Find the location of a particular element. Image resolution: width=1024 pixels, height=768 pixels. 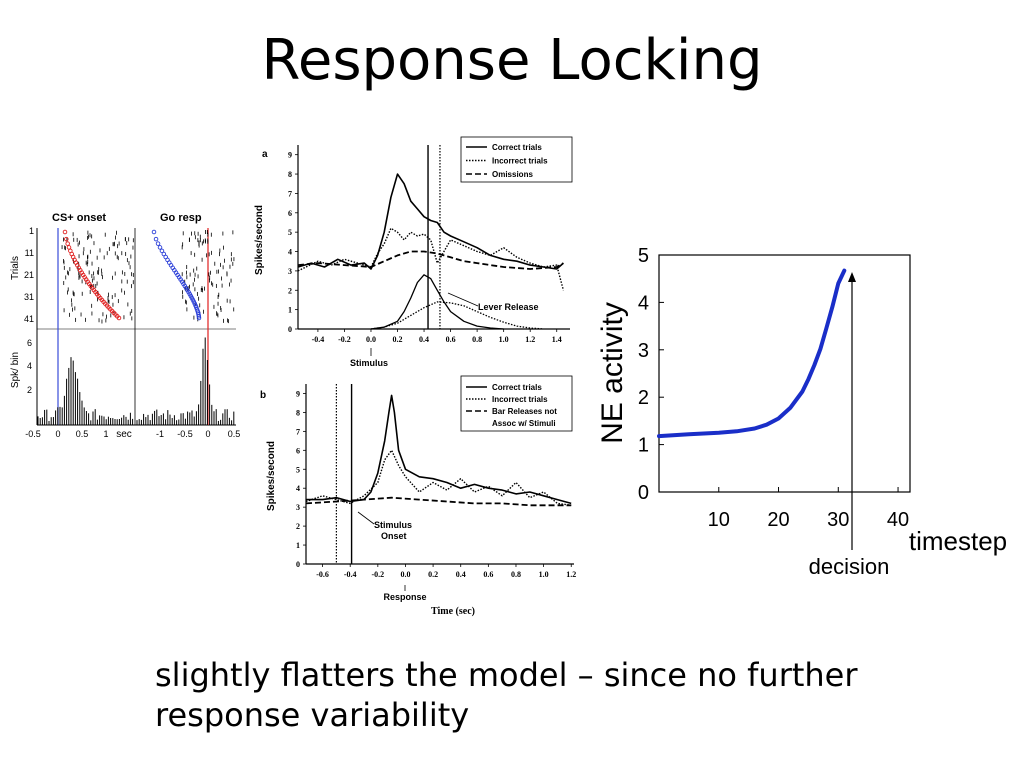

y-tick-label: 6 is located at coordinates (298, 450).